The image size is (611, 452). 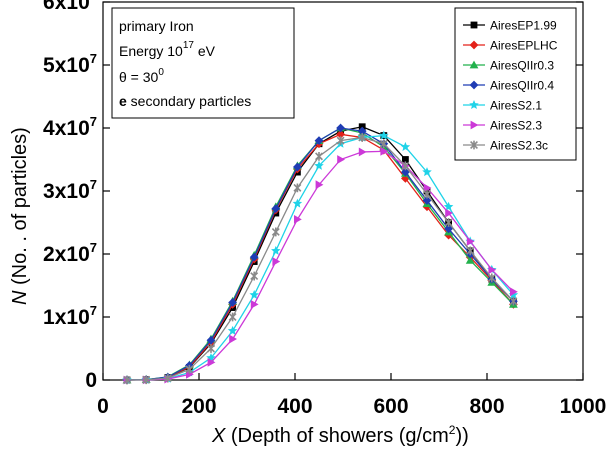 I want to click on annotation-line-3: θ = 300, so click(x=141, y=76).